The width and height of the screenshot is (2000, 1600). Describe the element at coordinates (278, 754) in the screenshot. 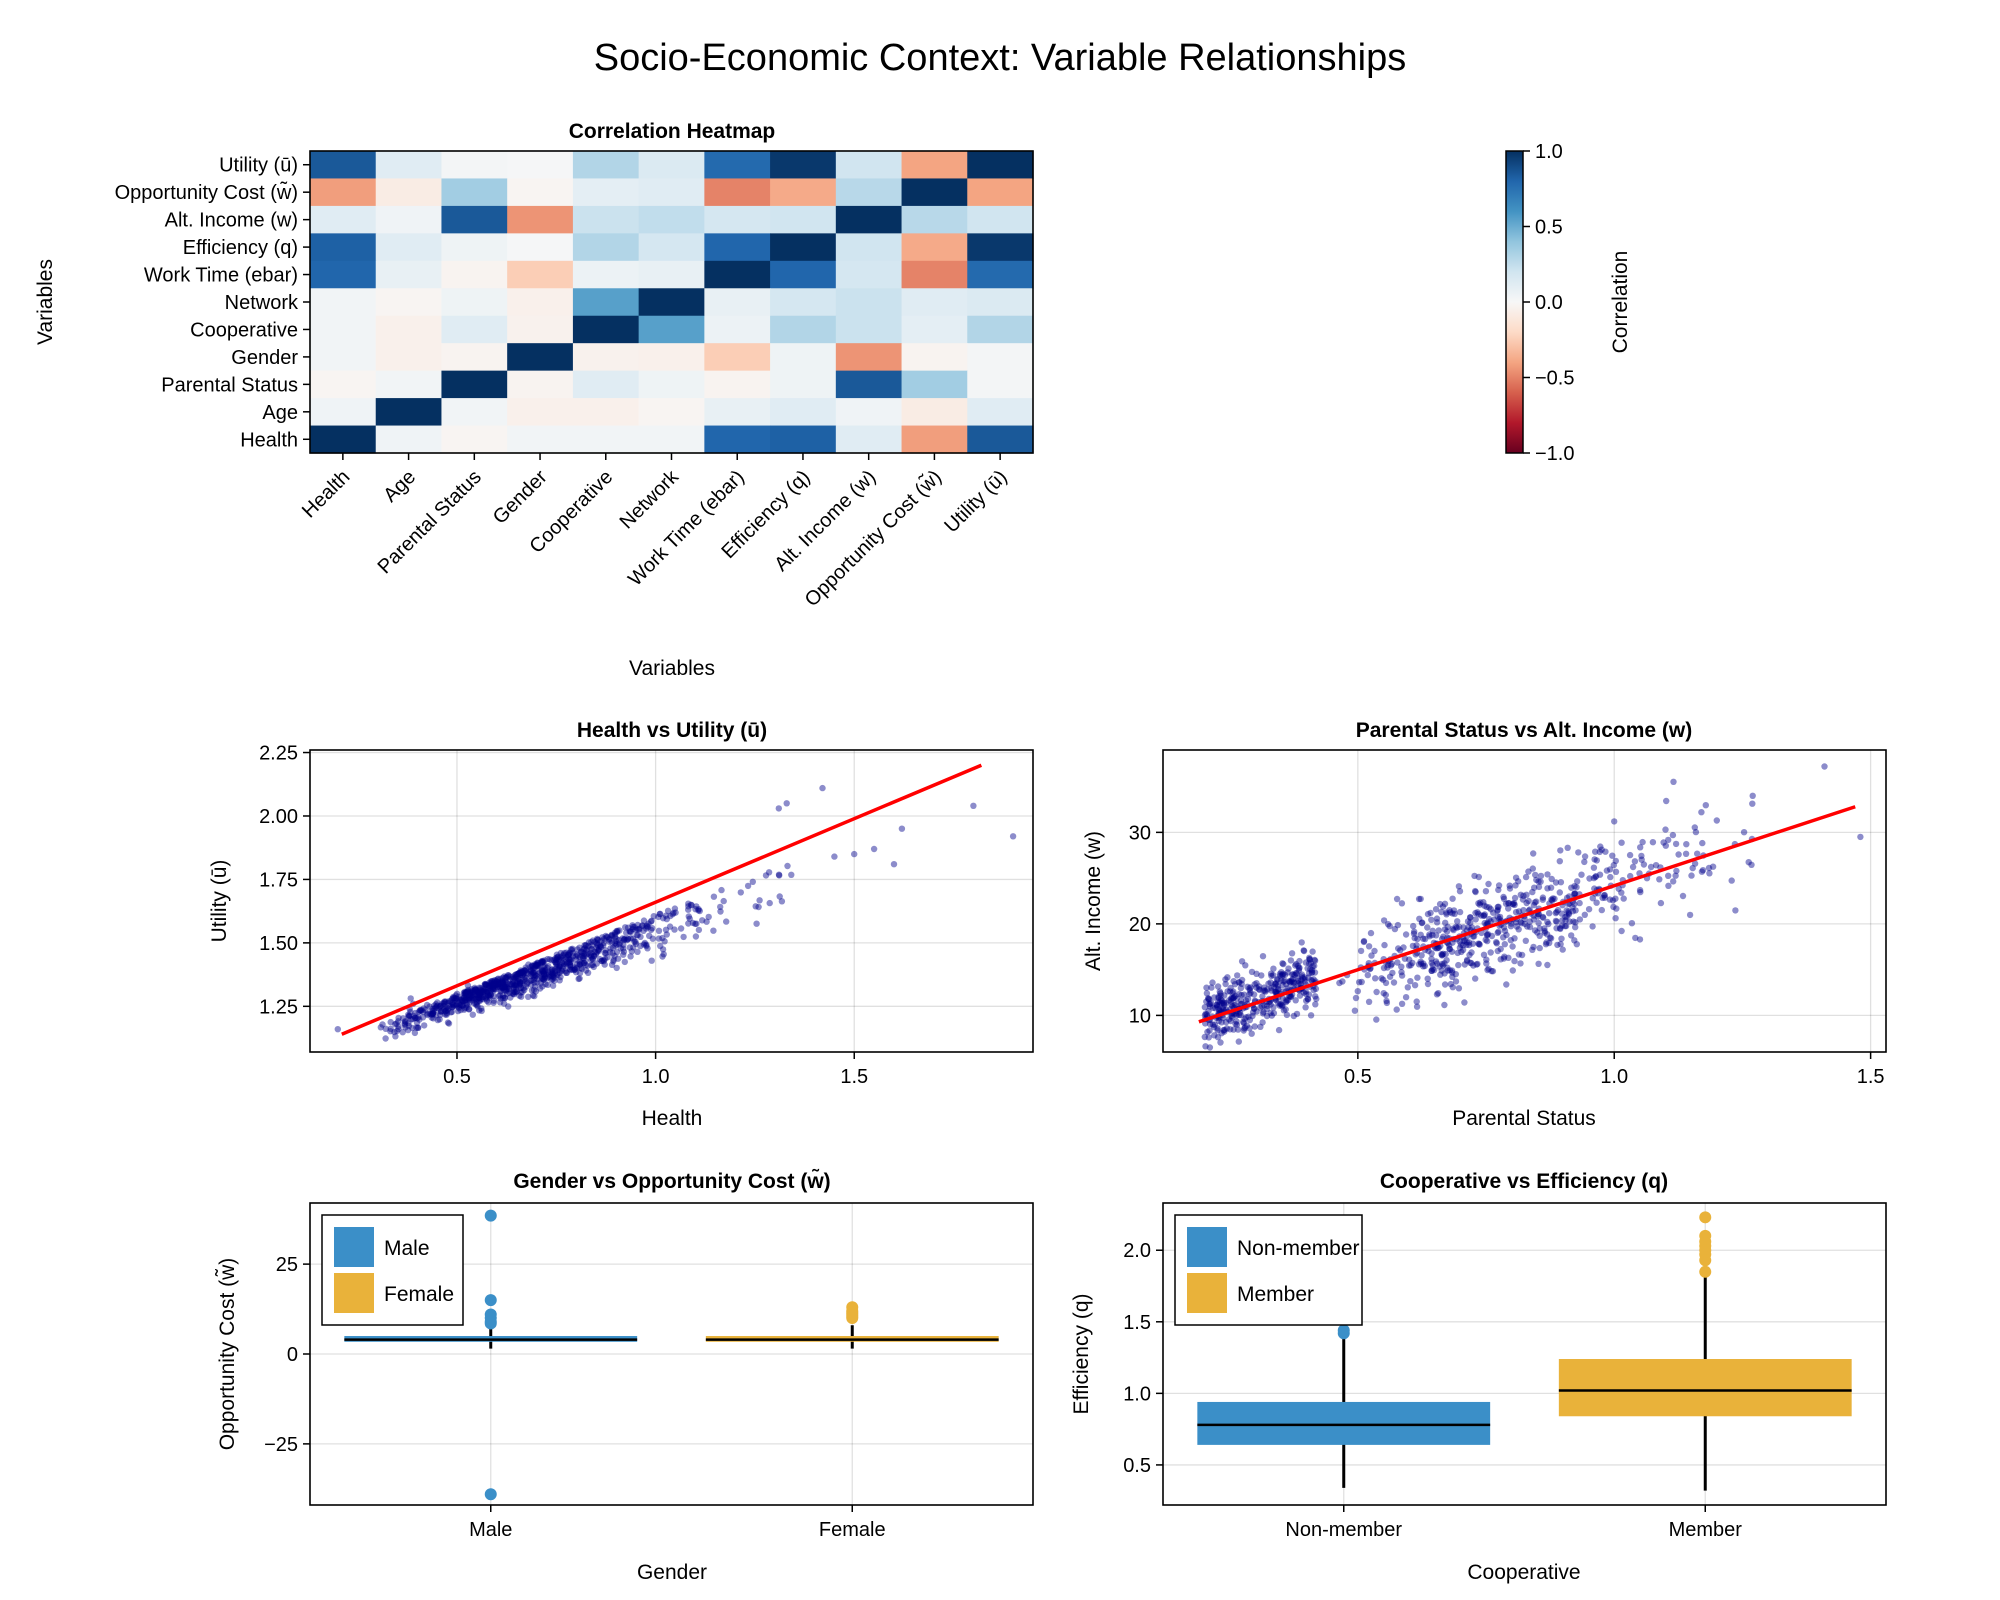

I see `scatter1-y-tick-label: 2.25` at that location.